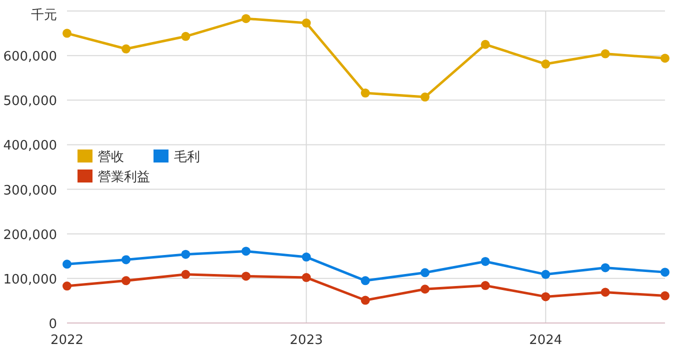 Image resolution: width=690 pixels, height=350 pixels. What do you see at coordinates (545, 340) in the screenshot?
I see `x-tick-label: 2024` at bounding box center [545, 340].